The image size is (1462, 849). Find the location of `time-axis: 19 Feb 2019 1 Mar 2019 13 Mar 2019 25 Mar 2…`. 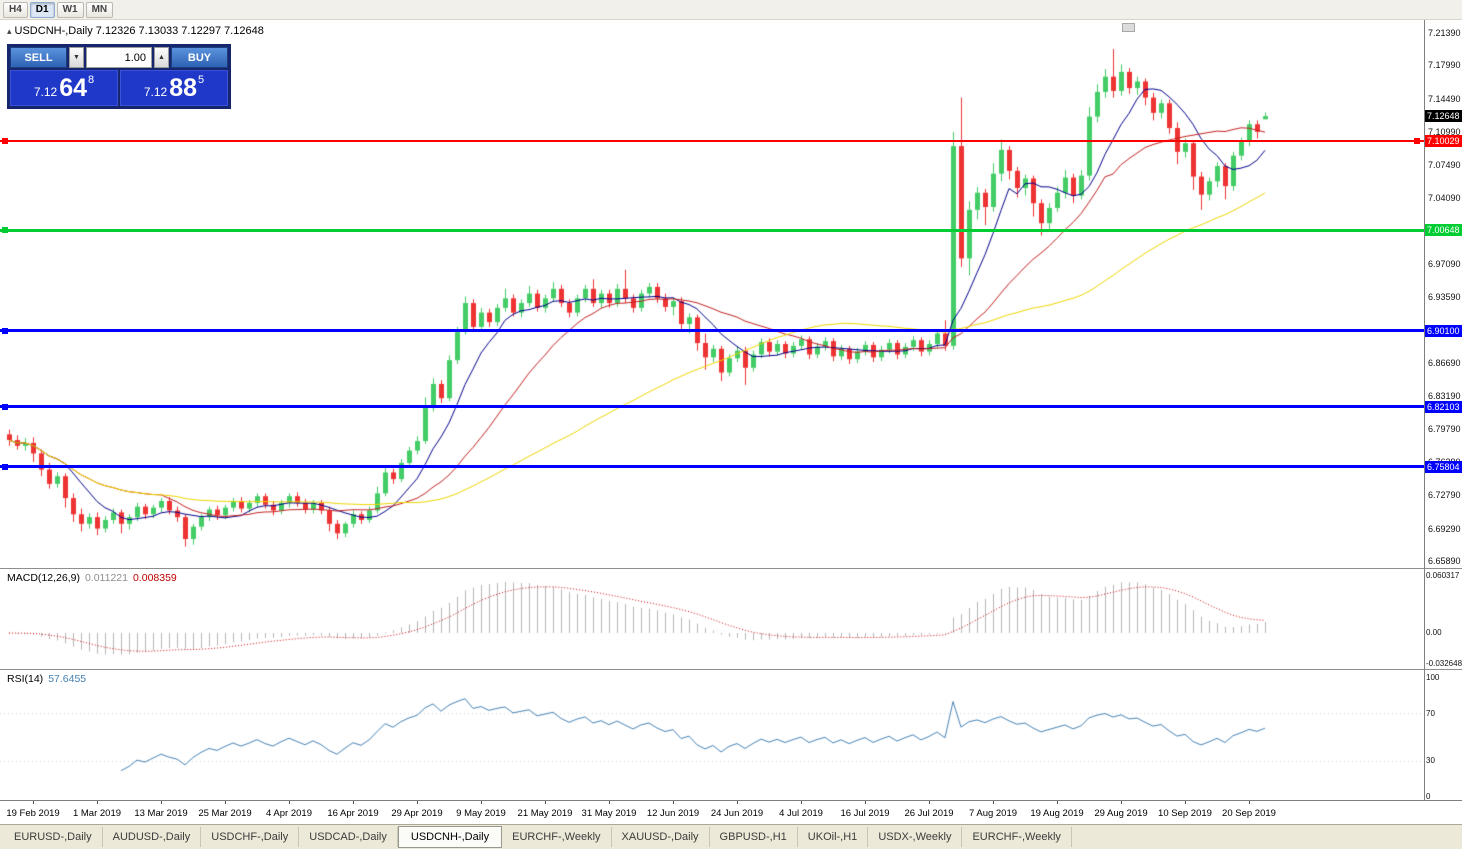

time-axis: 19 Feb 2019 1 Mar 2019 13 Mar 2019 25 Mar 2… is located at coordinates (731, 812).